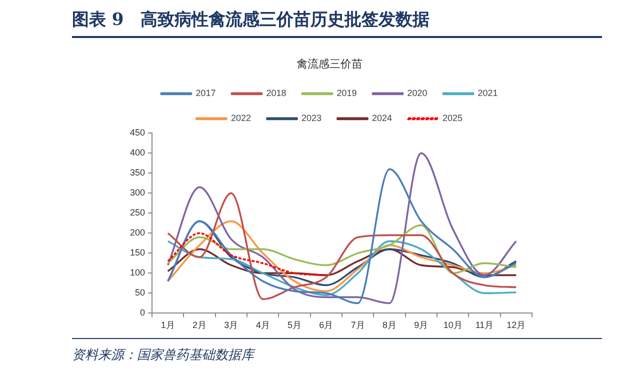  Describe the element at coordinates (382, 118) in the screenshot. I see `legend-label: 2024` at that location.